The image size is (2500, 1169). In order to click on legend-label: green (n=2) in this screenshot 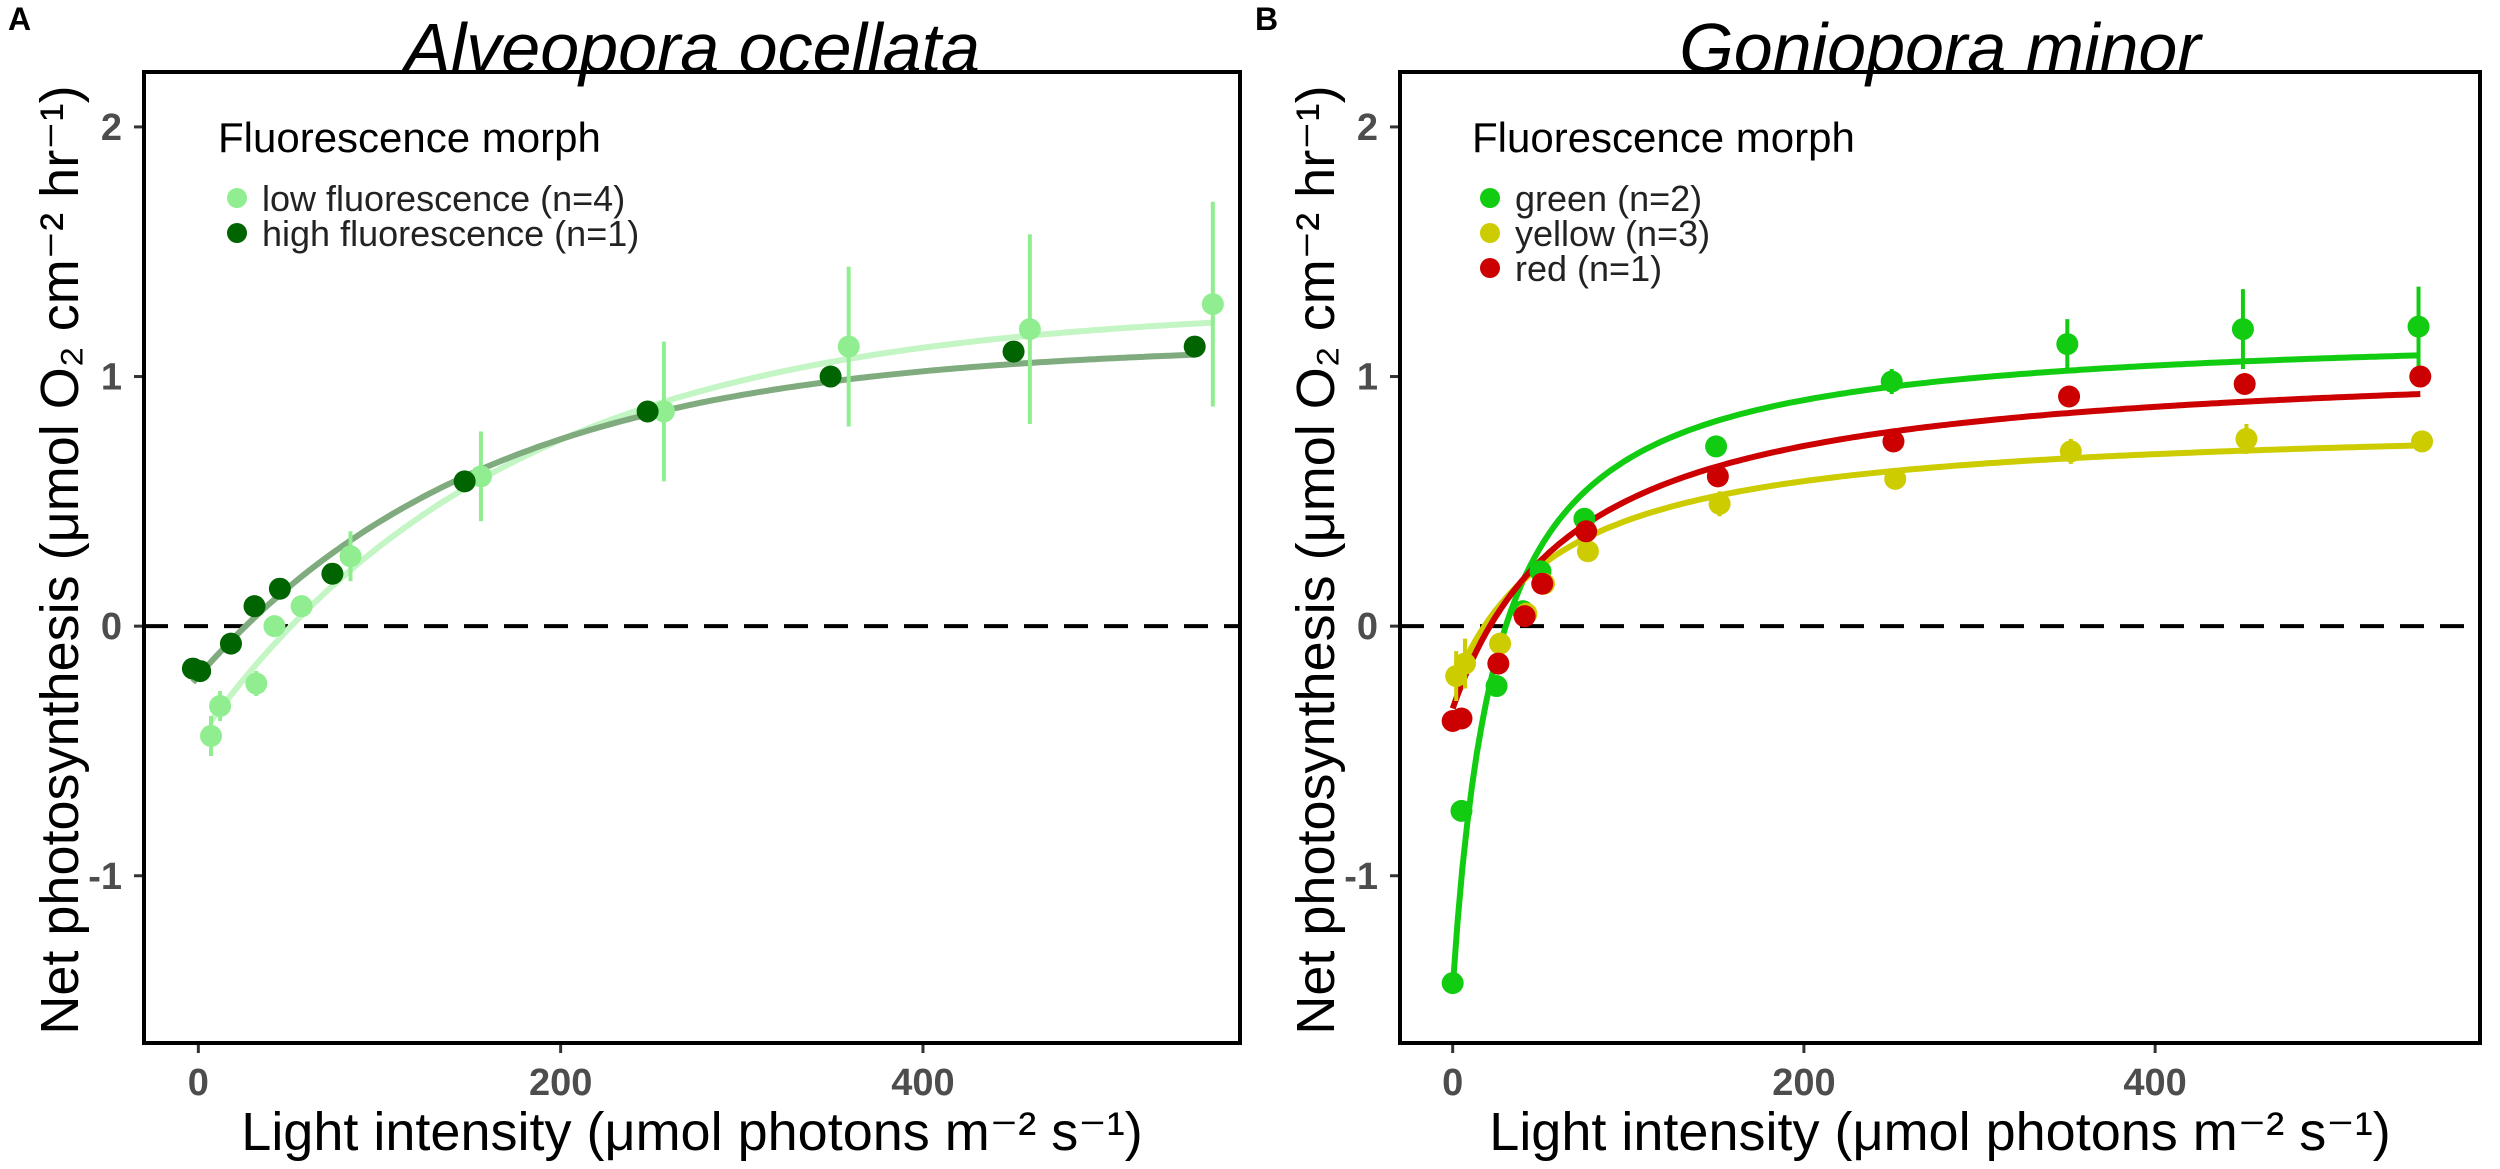, I will do `click(1608, 198)`.